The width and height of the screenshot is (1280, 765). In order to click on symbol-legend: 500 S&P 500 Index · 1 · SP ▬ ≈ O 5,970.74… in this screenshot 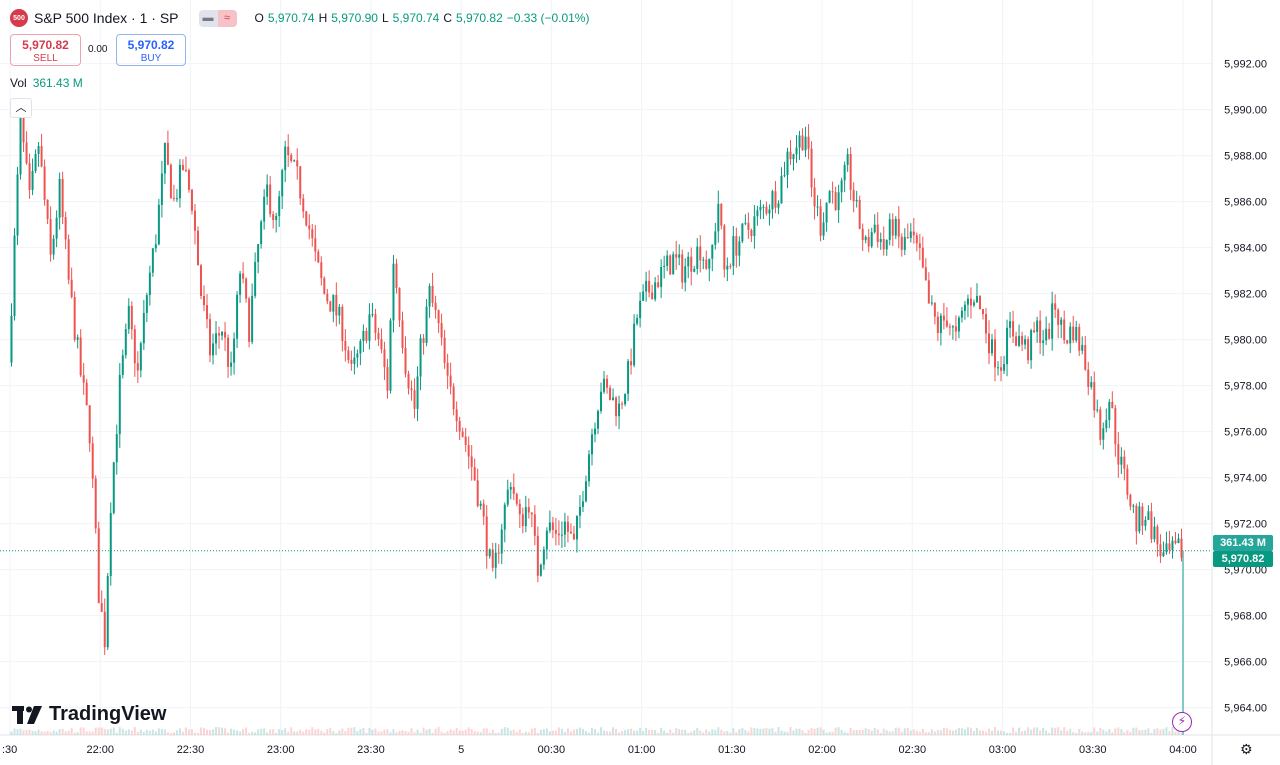, I will do `click(299, 18)`.